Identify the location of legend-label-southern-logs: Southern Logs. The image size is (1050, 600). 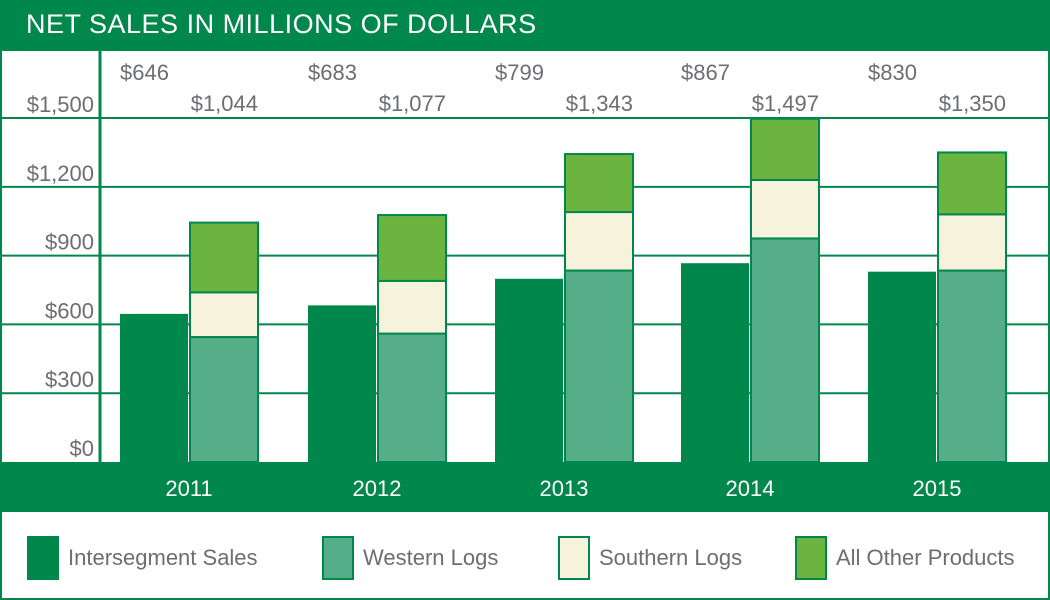
(670, 557).